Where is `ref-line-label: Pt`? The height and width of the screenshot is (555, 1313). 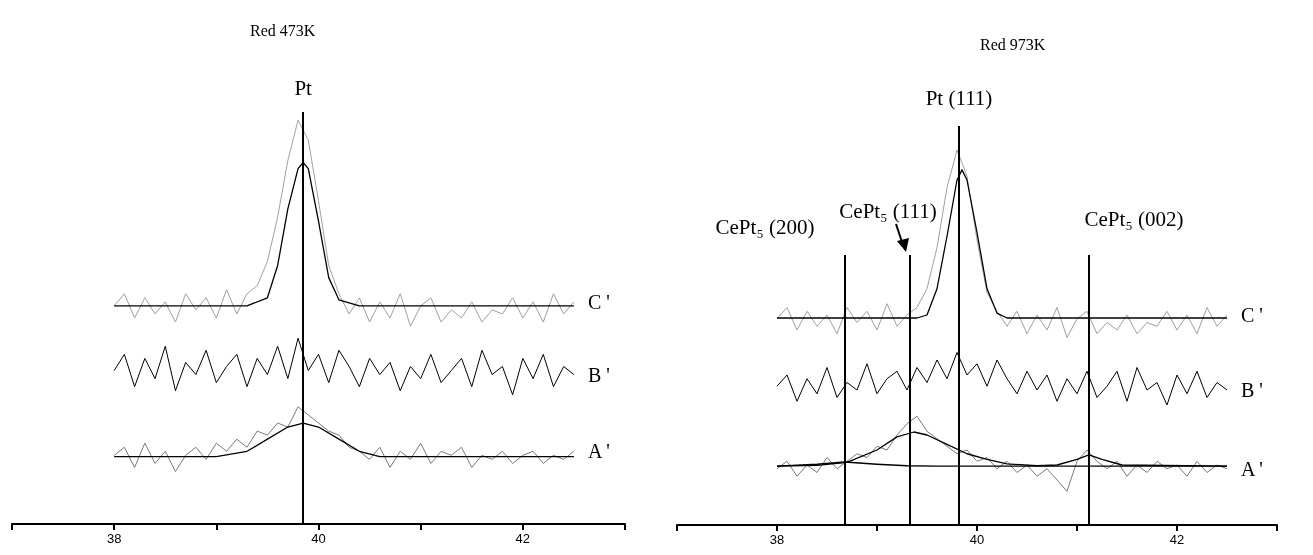
ref-line-label: Pt is located at coordinates (303, 87).